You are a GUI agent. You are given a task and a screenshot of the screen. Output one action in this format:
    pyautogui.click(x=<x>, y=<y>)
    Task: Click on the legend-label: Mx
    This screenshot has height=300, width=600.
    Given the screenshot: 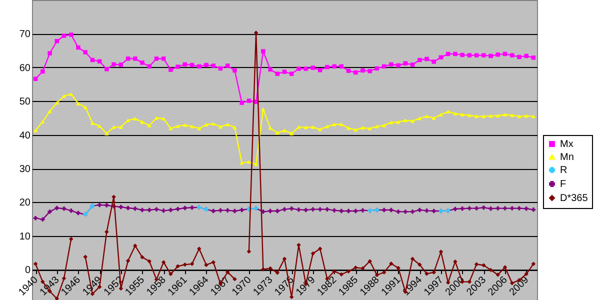 What is the action you would take?
    pyautogui.click(x=567, y=144)
    